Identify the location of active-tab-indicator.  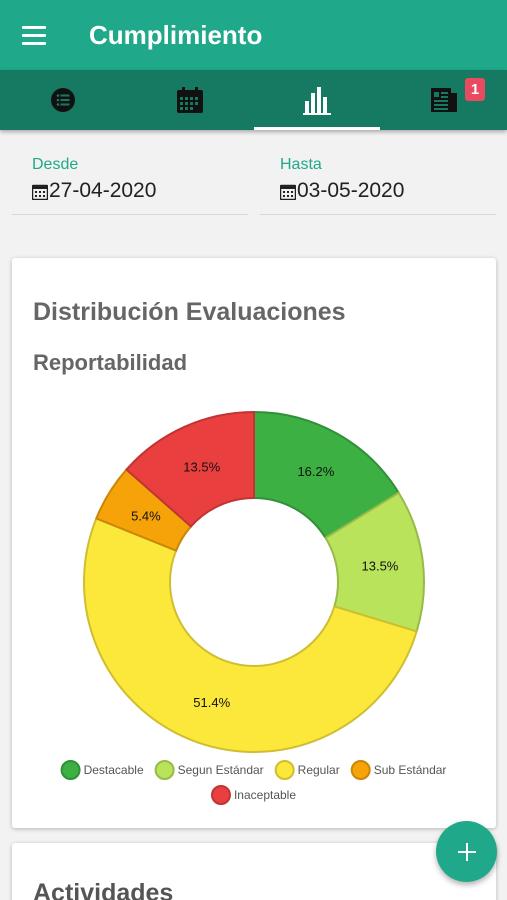
(317, 128).